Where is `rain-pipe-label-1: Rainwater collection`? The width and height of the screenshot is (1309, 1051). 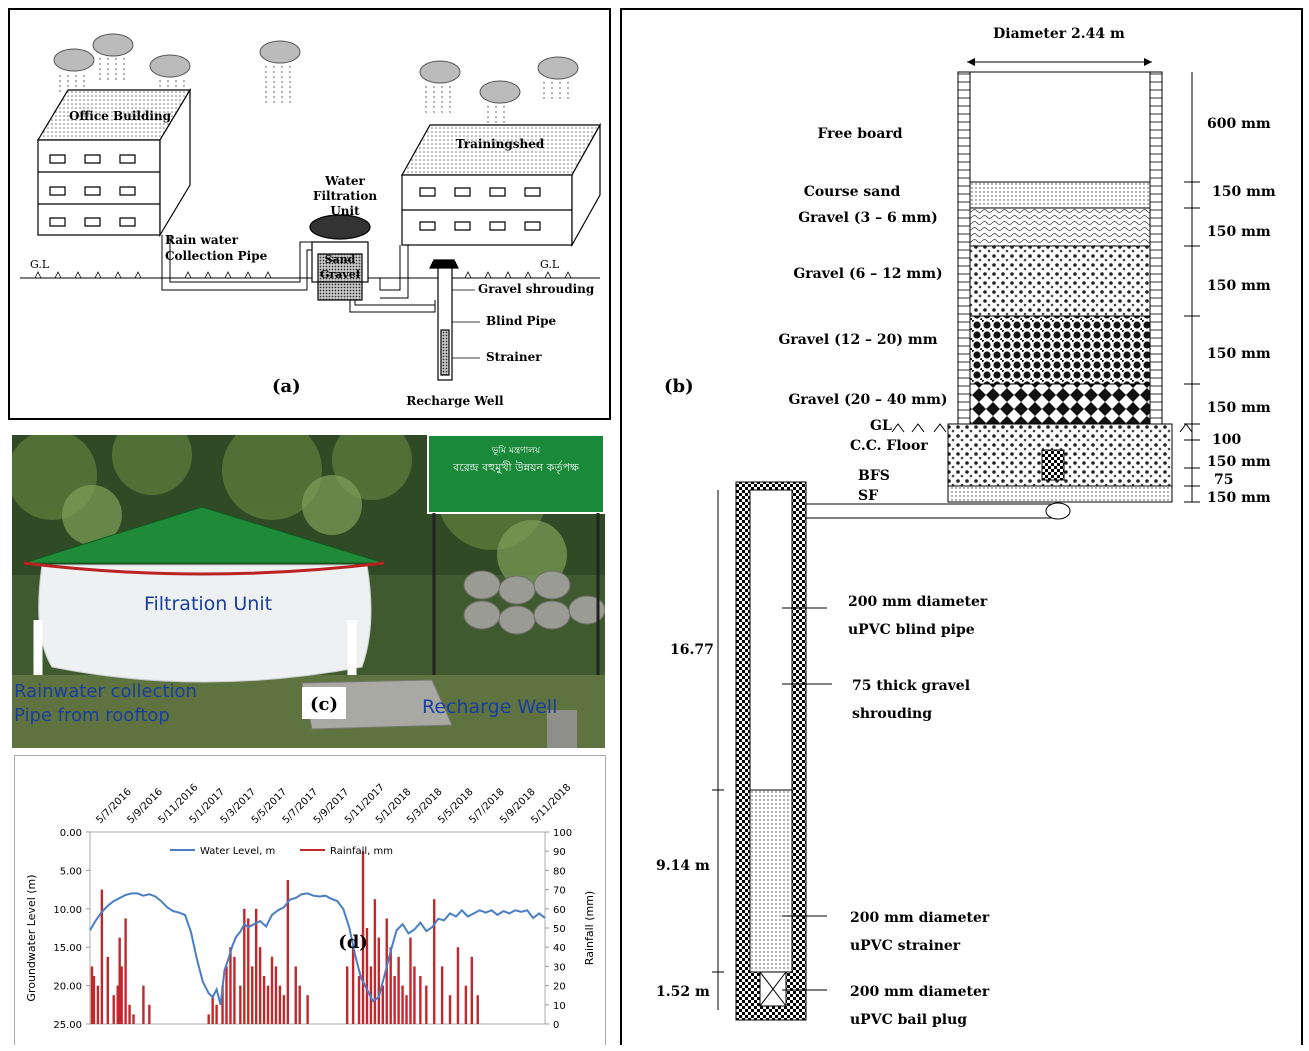
rain-pipe-label-1: Rainwater collection is located at coordinates (105, 691).